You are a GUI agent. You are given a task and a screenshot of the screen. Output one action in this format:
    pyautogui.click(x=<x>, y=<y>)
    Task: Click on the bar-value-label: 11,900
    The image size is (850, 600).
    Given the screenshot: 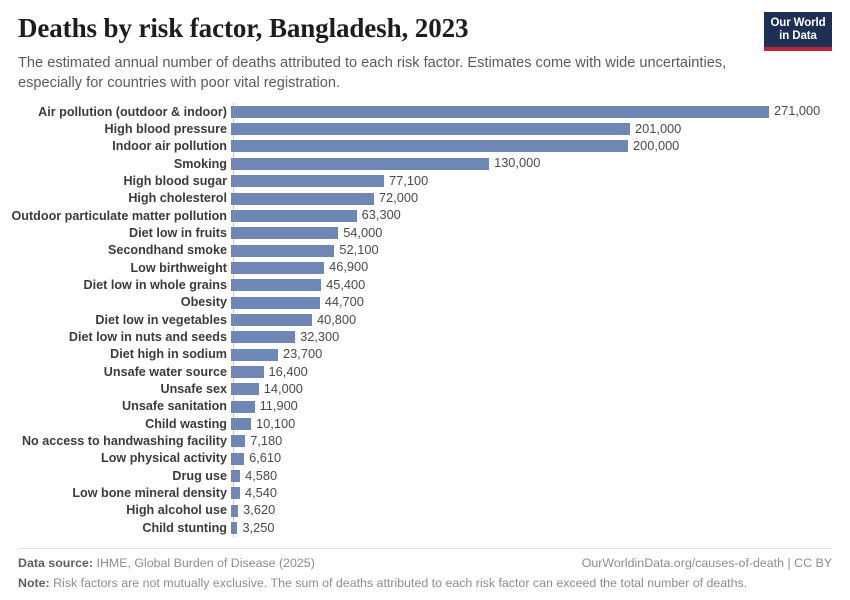 What is the action you would take?
    pyautogui.click(x=278, y=406)
    